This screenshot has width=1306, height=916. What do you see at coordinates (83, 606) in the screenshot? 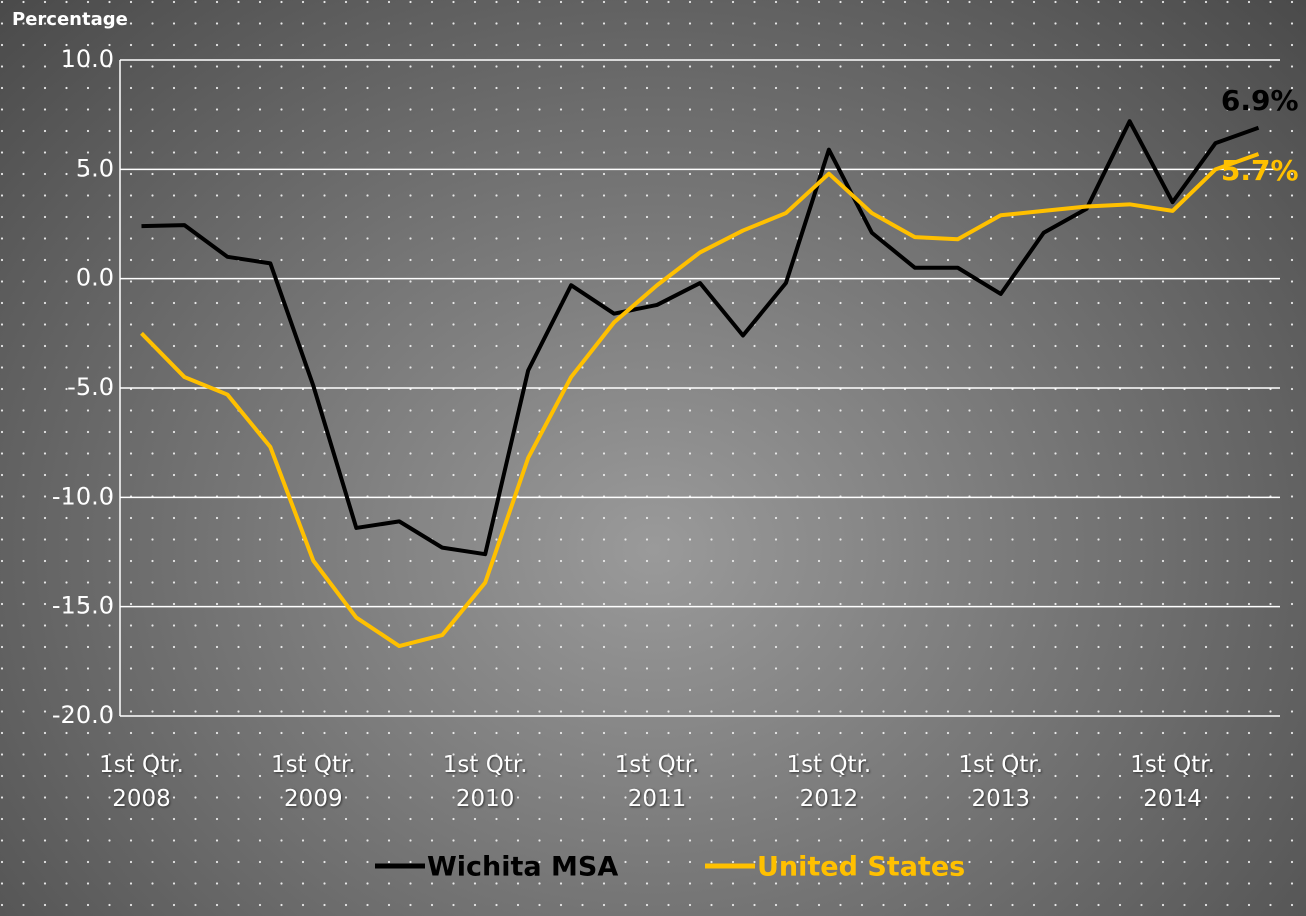
I see `y-tick-label: -15.0` at bounding box center [83, 606].